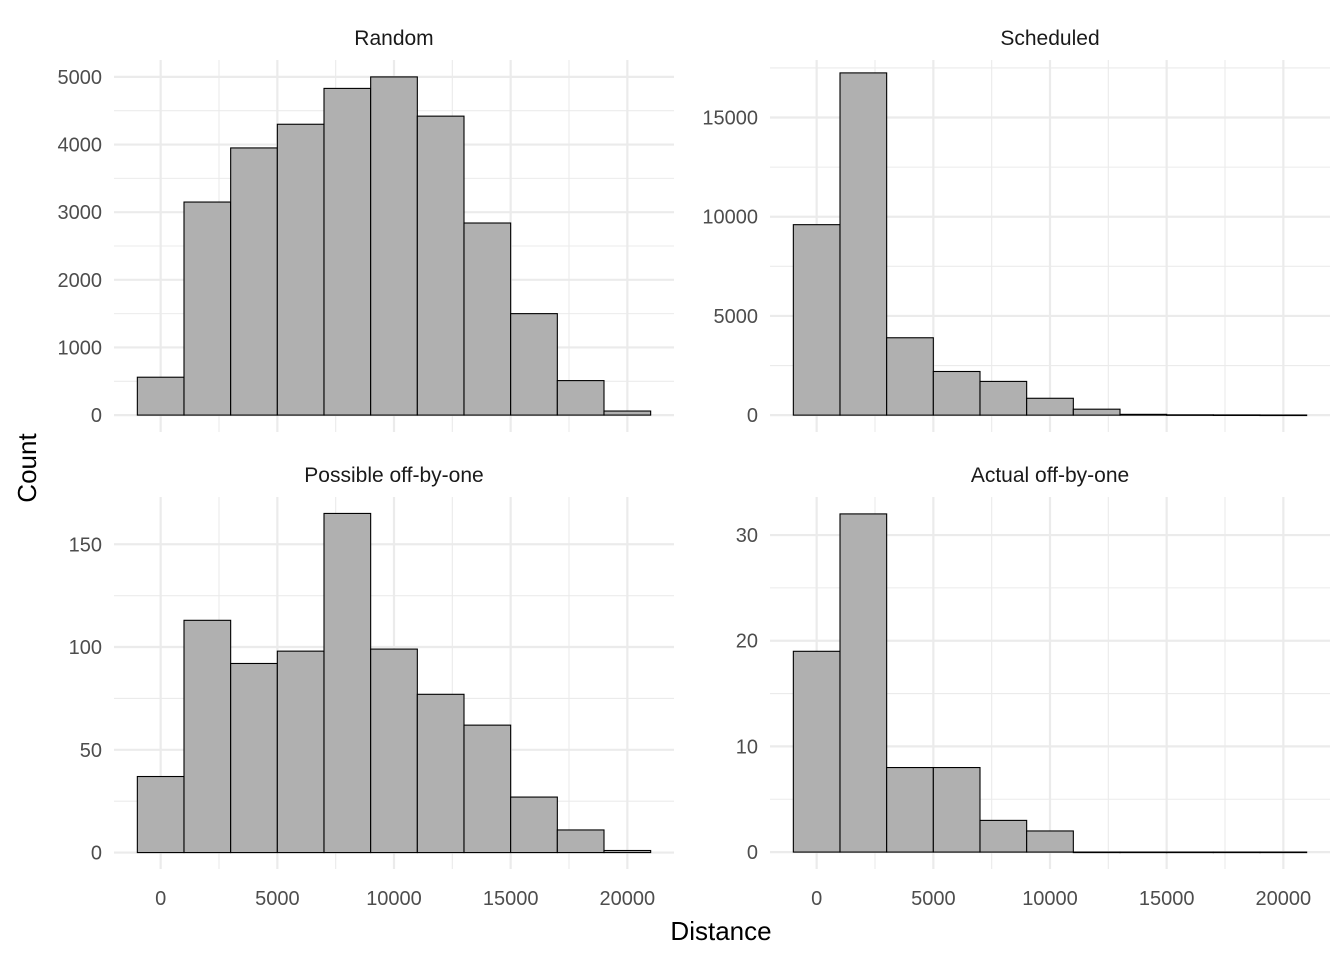 Image resolution: width=1344 pixels, height=960 pixels. What do you see at coordinates (747, 536) in the screenshot?
I see `y-tick-label: 30` at bounding box center [747, 536].